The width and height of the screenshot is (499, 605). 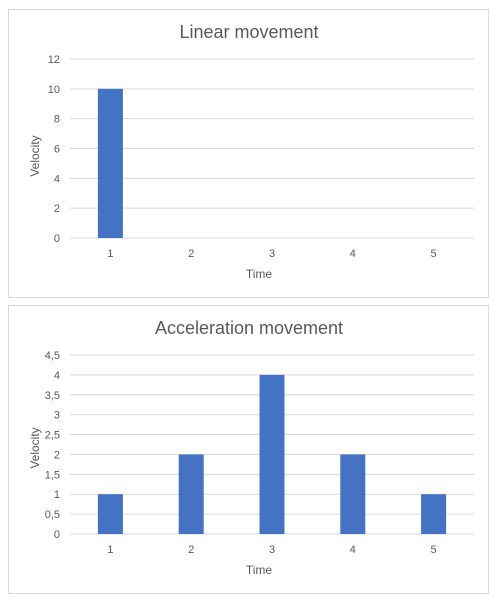 I want to click on y-tick-label: 1, so click(x=57, y=495).